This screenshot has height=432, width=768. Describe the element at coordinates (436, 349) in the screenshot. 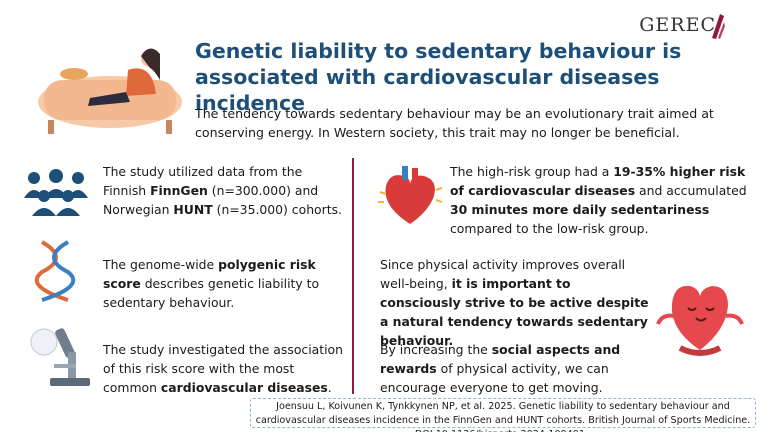

I see `text: By increasing the` at that location.